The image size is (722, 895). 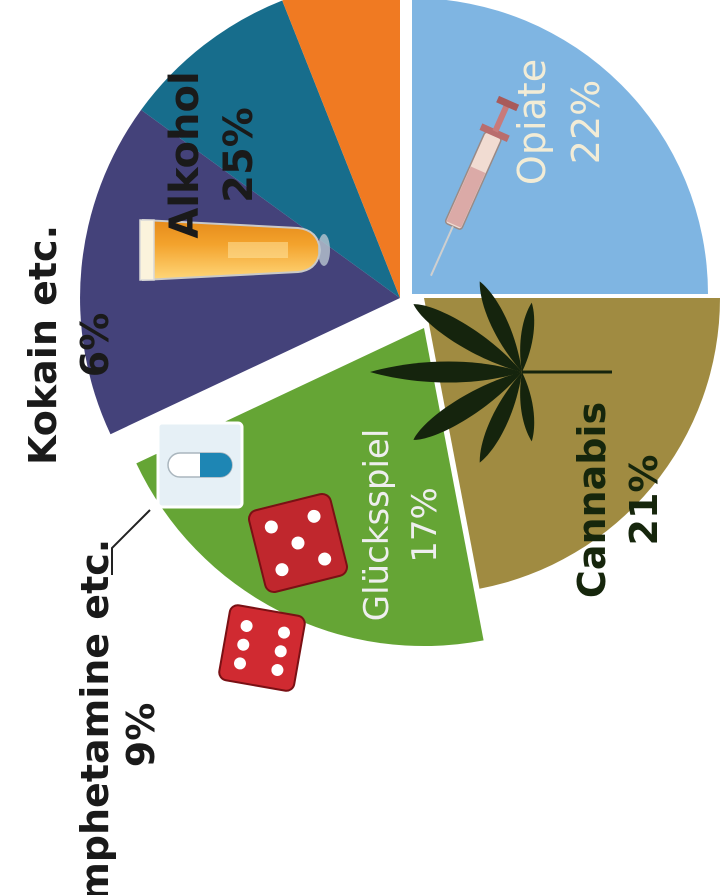 What do you see at coordinates (131, 542) in the screenshot?
I see `amphetamine-leader-line` at bounding box center [131, 542].